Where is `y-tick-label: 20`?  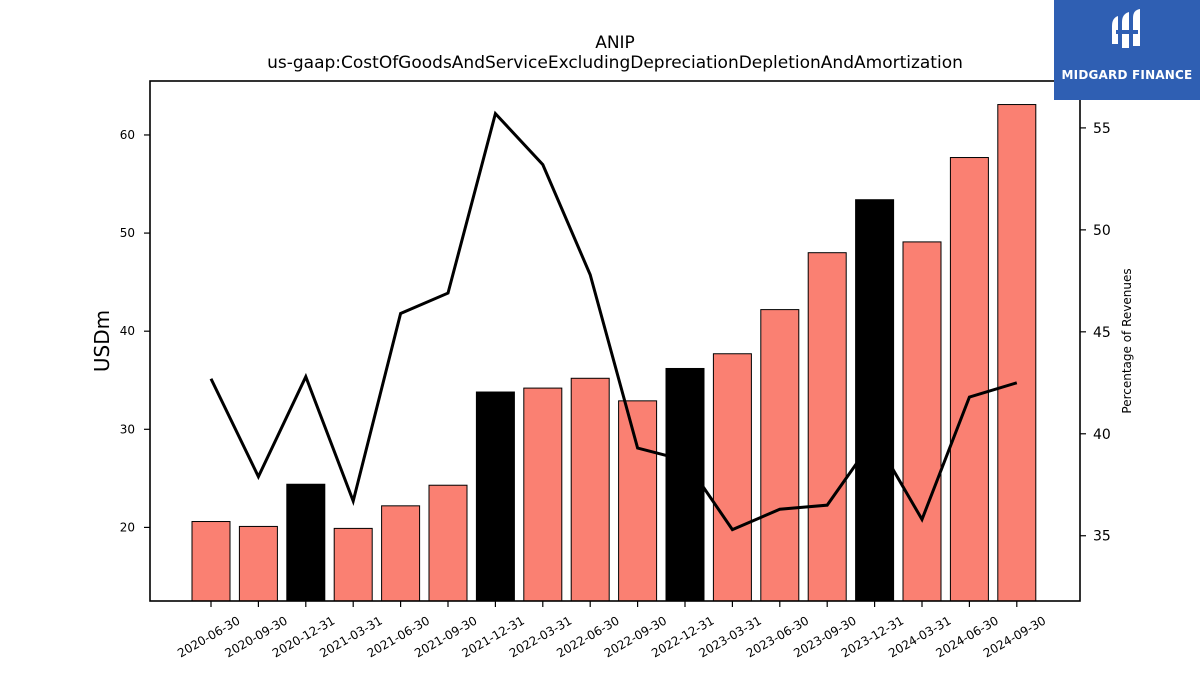 y-tick-label: 20 is located at coordinates (127, 527).